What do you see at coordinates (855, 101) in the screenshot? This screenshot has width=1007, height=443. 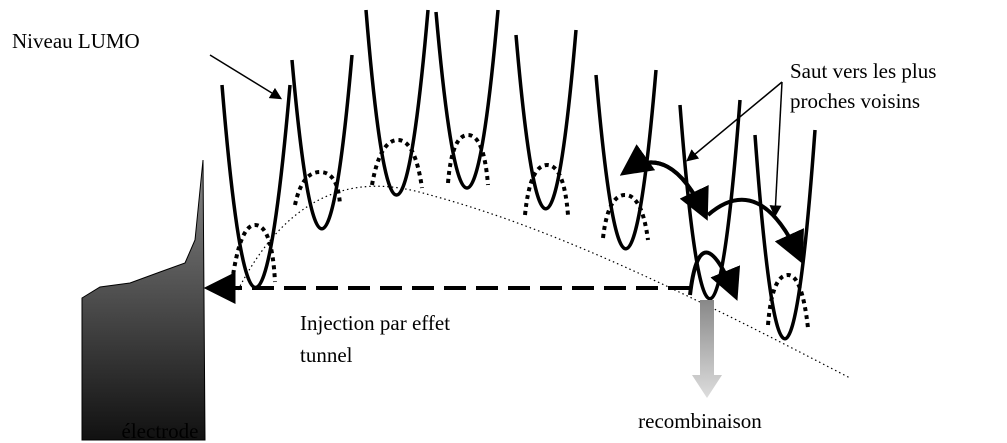 I see `hop-label: proches voisins` at bounding box center [855, 101].